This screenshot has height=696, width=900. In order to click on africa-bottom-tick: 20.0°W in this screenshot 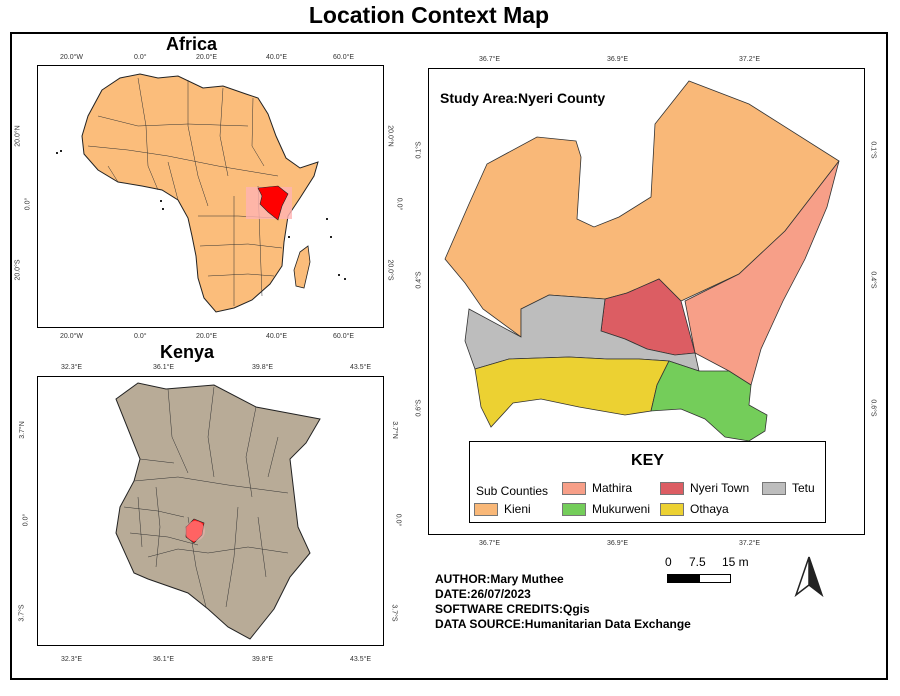, I will do `click(72, 336)`.